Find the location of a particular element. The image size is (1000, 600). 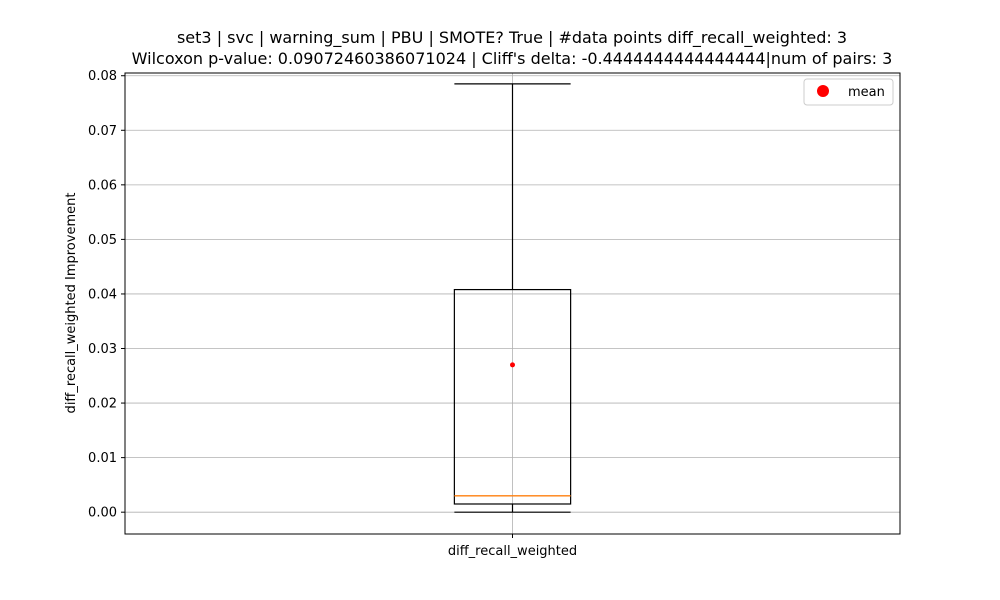

legend-box is located at coordinates (848, 92).